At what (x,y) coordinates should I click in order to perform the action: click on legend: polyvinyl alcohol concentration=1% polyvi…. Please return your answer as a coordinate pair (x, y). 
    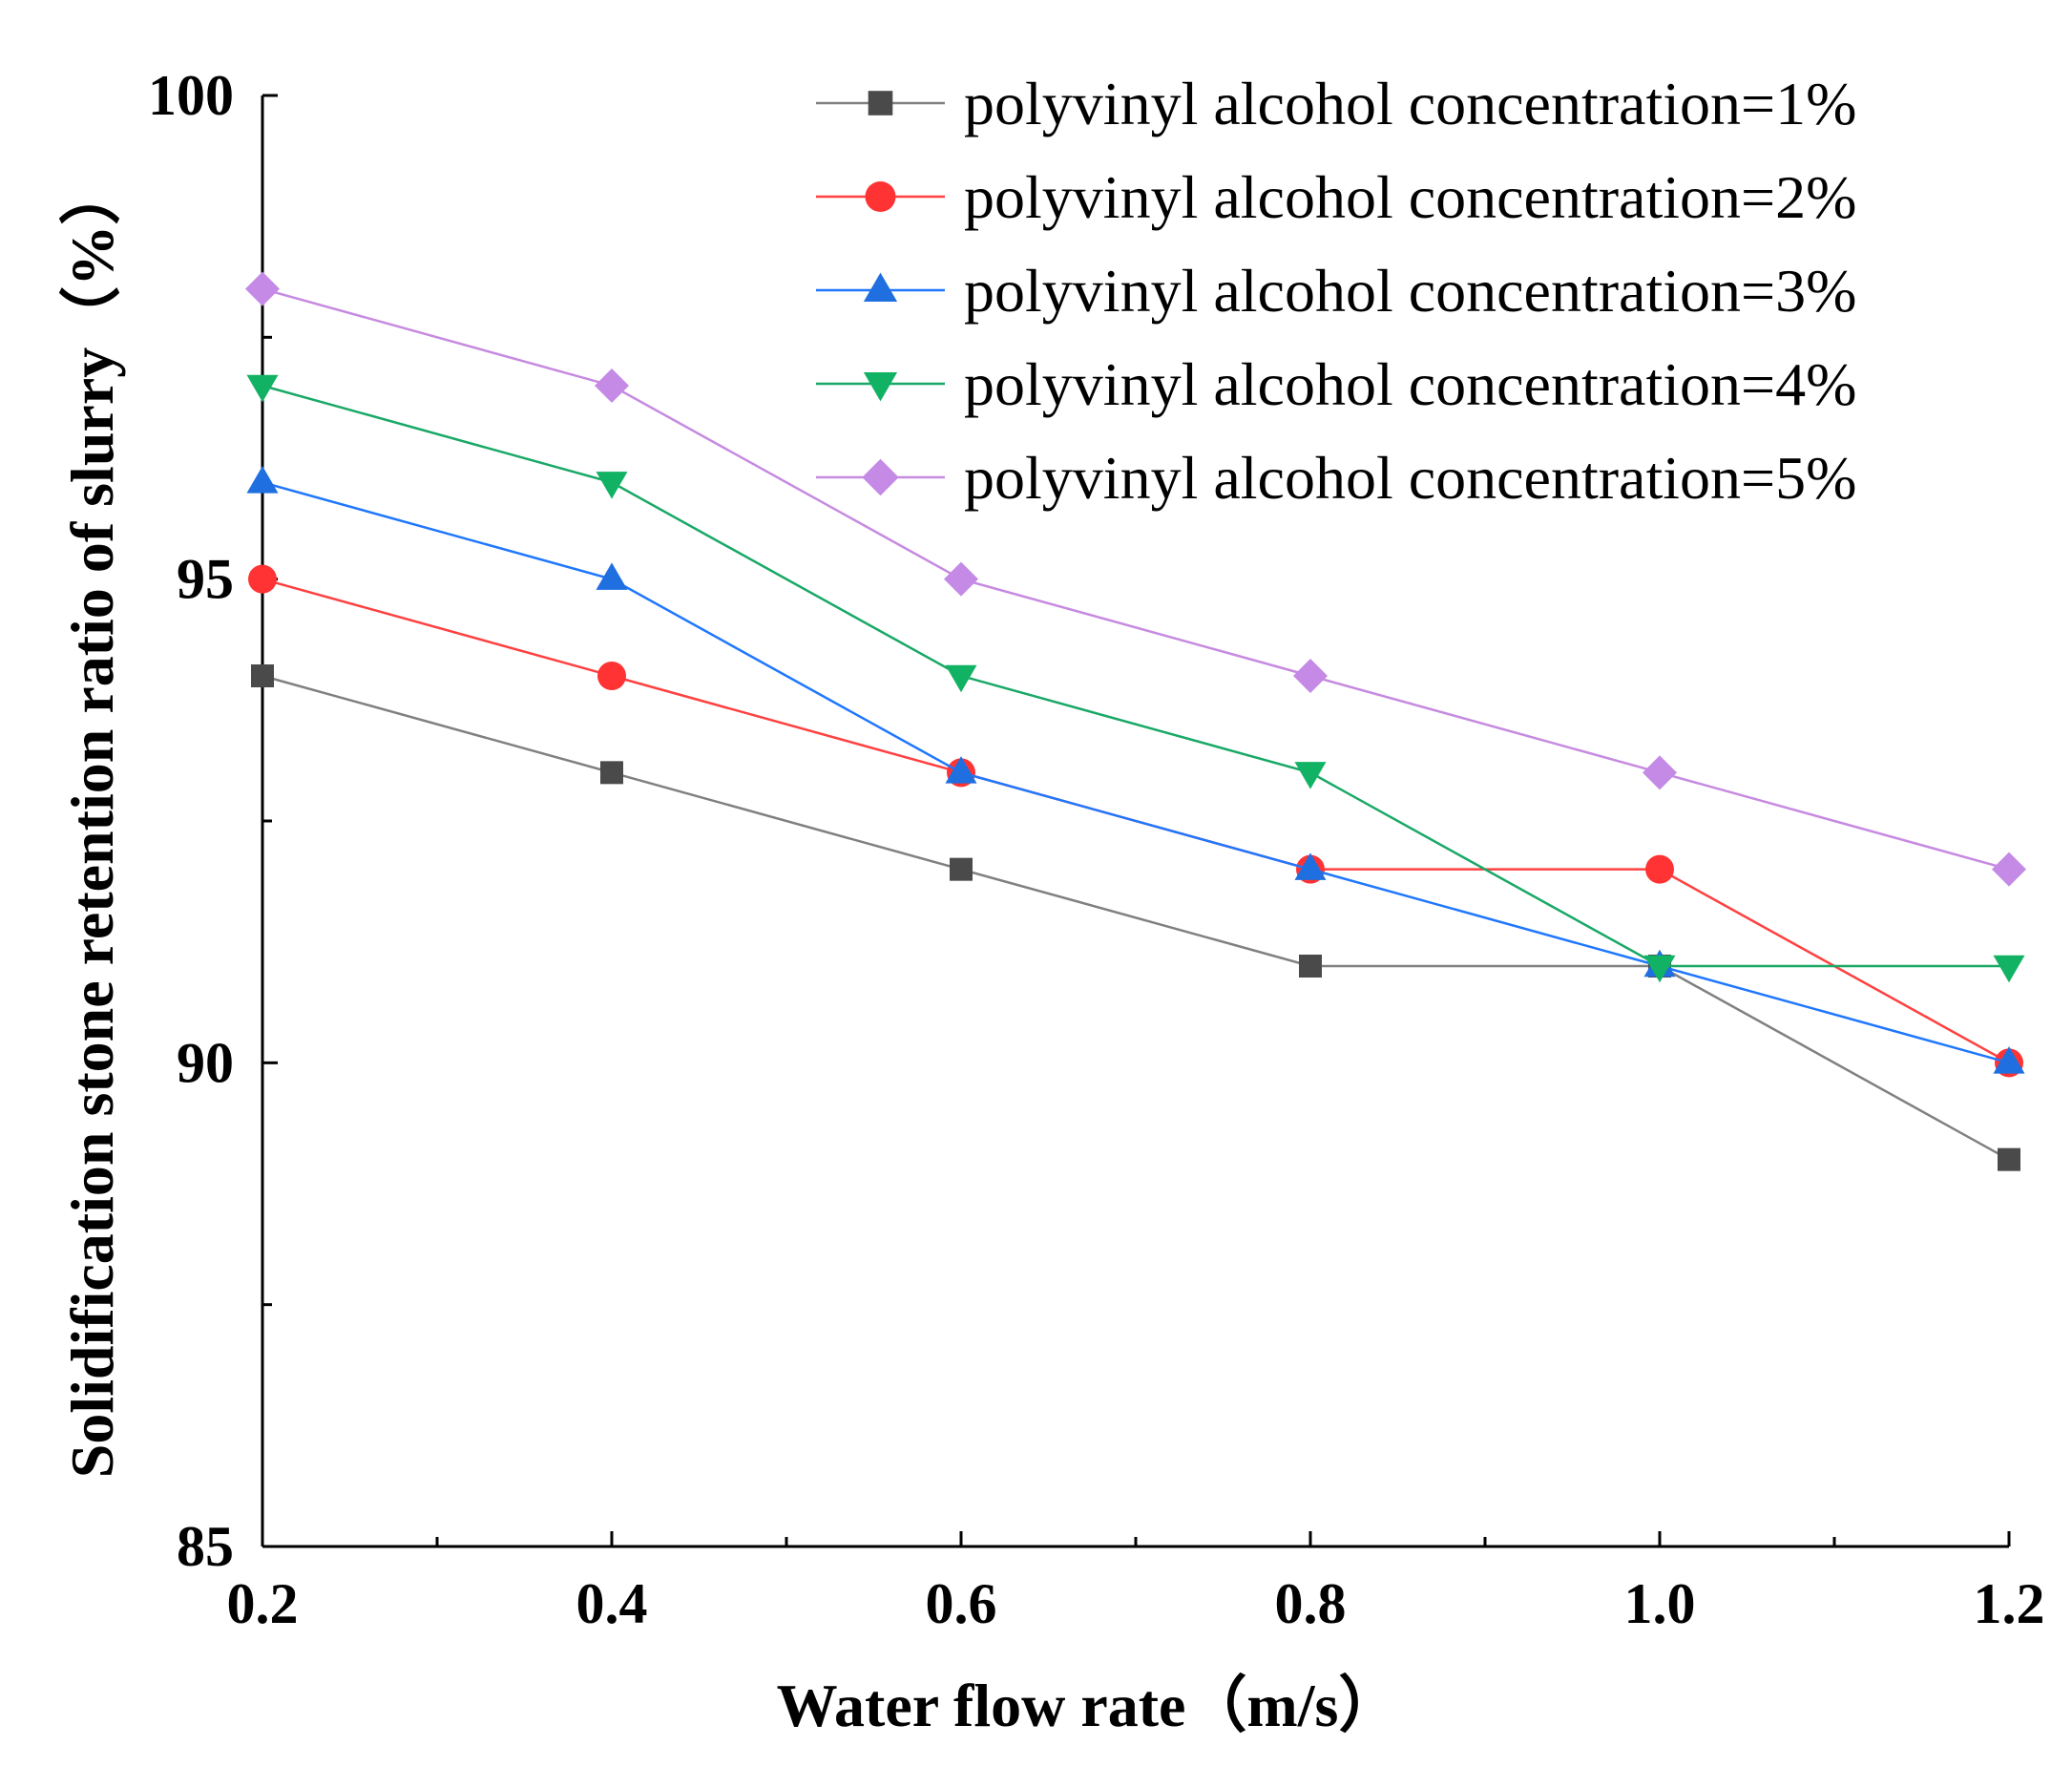
    Looking at the image, I should click on (1336, 291).